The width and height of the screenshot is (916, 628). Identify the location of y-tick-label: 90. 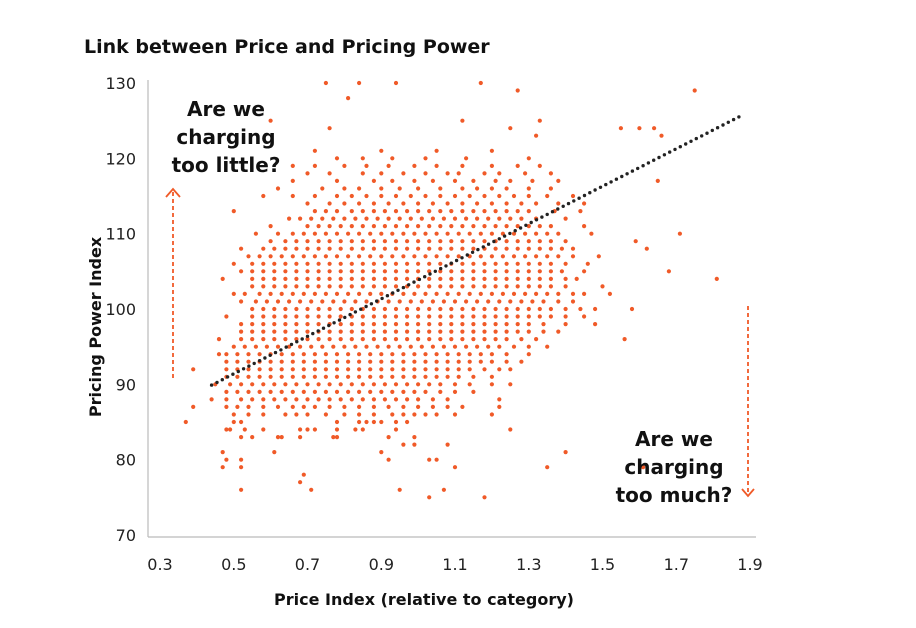
(126, 384).